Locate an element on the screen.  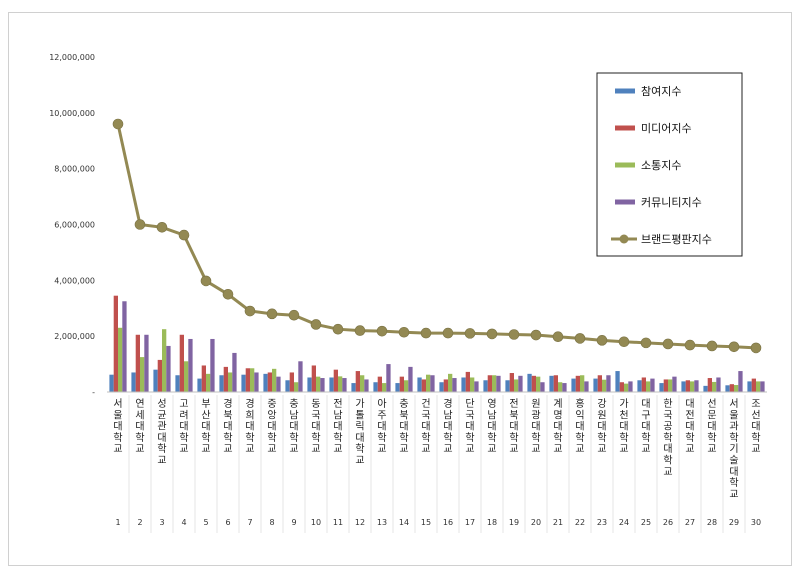
y-tick-label: 10,000,000 is located at coordinates (72, 113).